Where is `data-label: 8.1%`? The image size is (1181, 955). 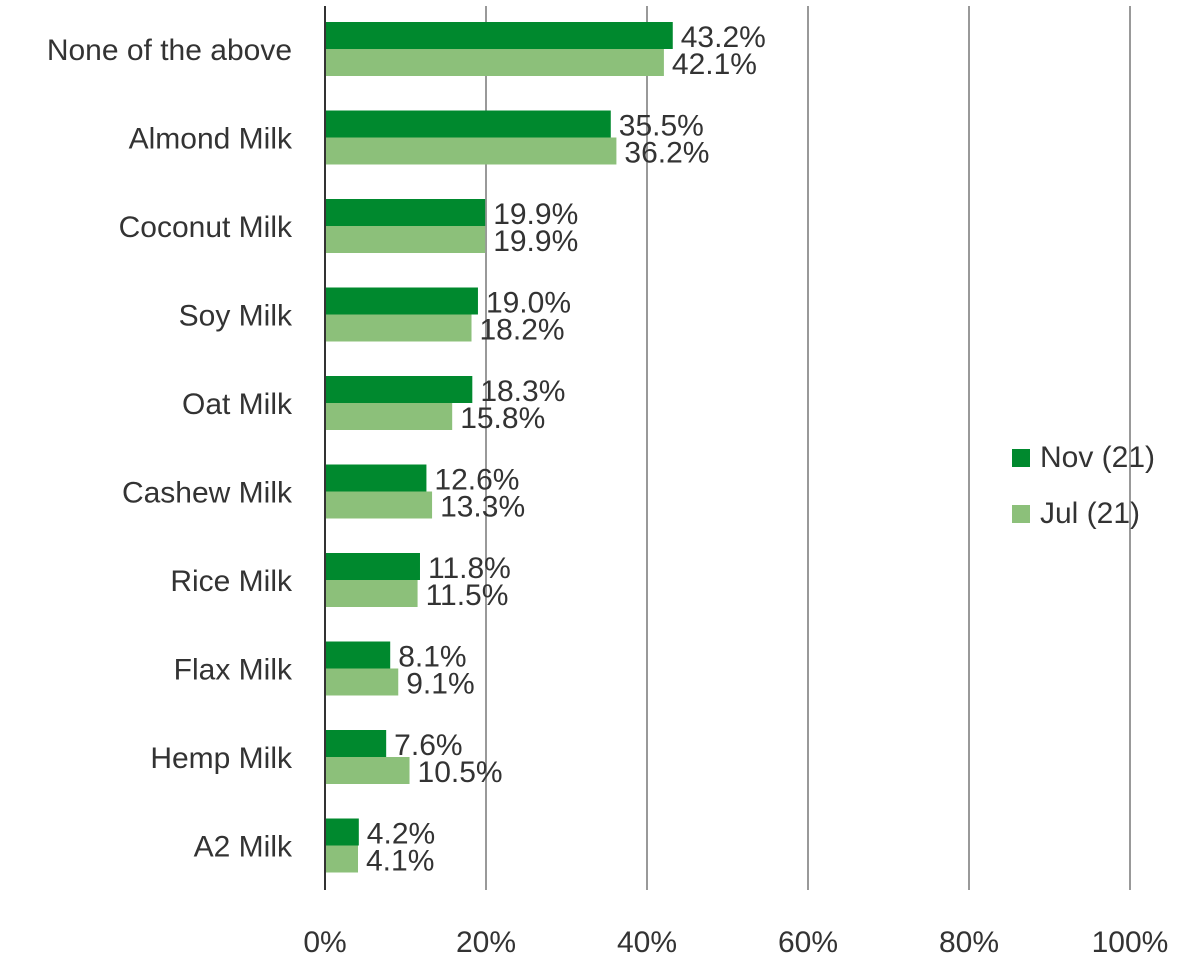 data-label: 8.1% is located at coordinates (432, 657).